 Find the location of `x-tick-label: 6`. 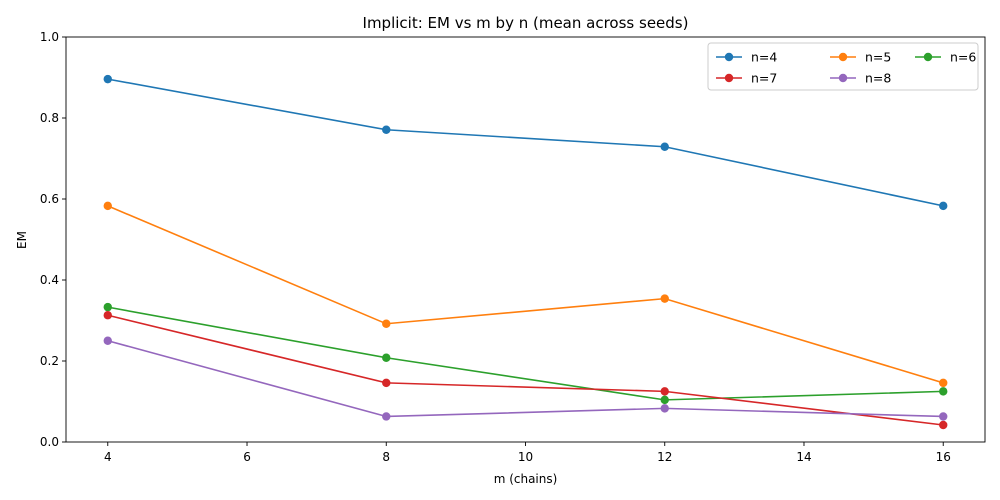

x-tick-label: 6 is located at coordinates (247, 457).